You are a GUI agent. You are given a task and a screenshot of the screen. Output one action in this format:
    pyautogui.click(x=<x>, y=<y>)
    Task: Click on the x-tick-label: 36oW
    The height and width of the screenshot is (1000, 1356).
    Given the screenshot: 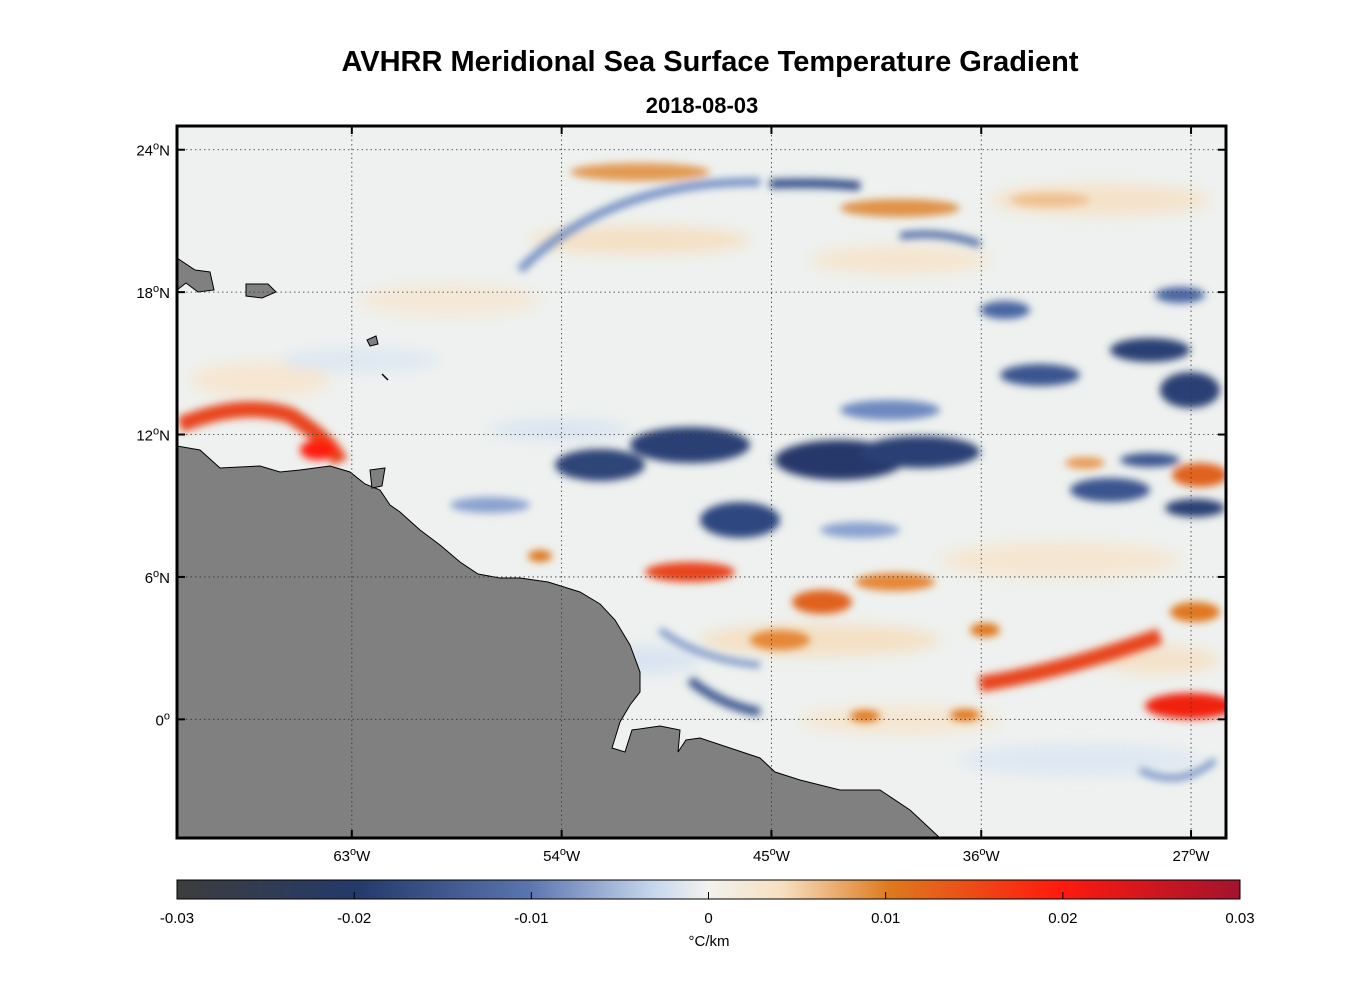 What is the action you would take?
    pyautogui.click(x=982, y=855)
    